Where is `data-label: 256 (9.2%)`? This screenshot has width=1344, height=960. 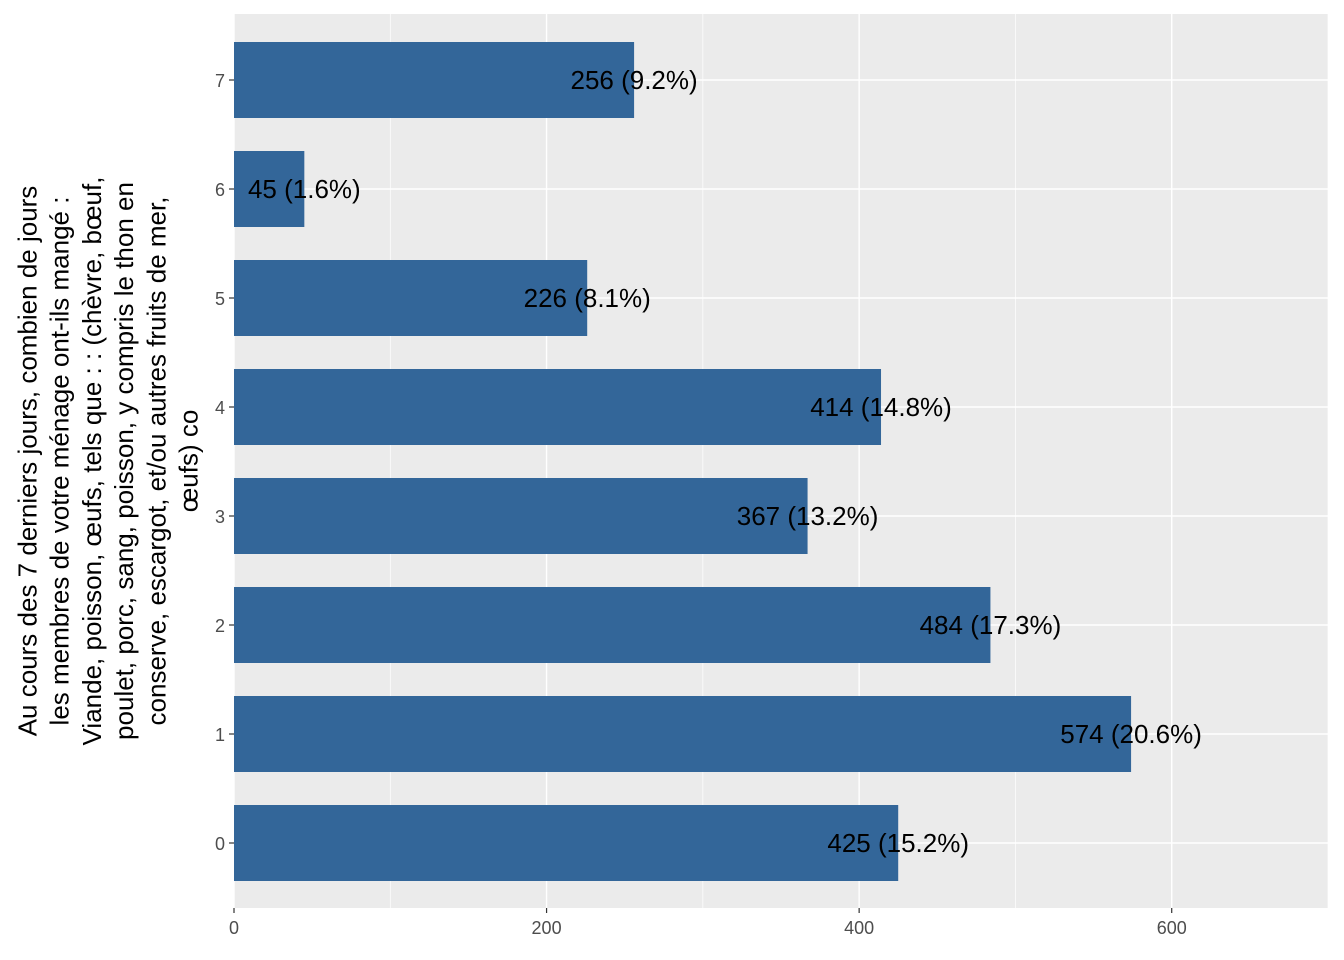
data-label: 256 (9.2%) is located at coordinates (633, 80).